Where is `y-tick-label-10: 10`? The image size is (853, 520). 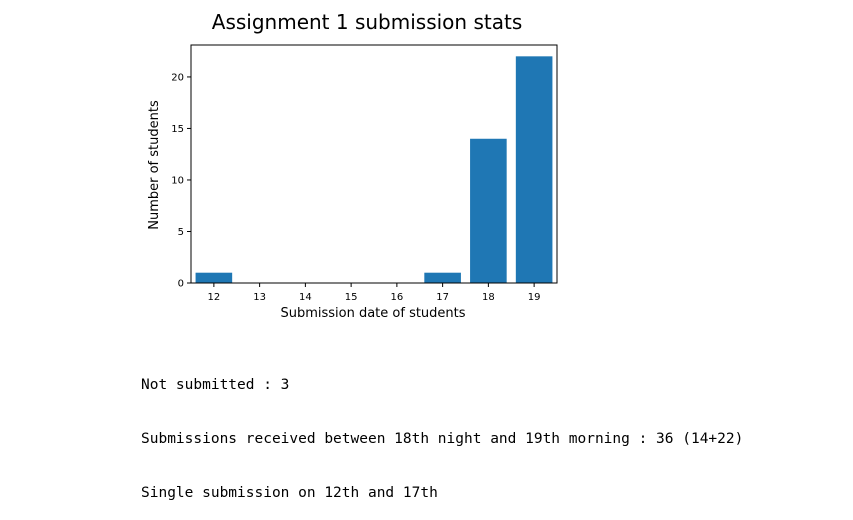
y-tick-label-10: 10 is located at coordinates (177, 180).